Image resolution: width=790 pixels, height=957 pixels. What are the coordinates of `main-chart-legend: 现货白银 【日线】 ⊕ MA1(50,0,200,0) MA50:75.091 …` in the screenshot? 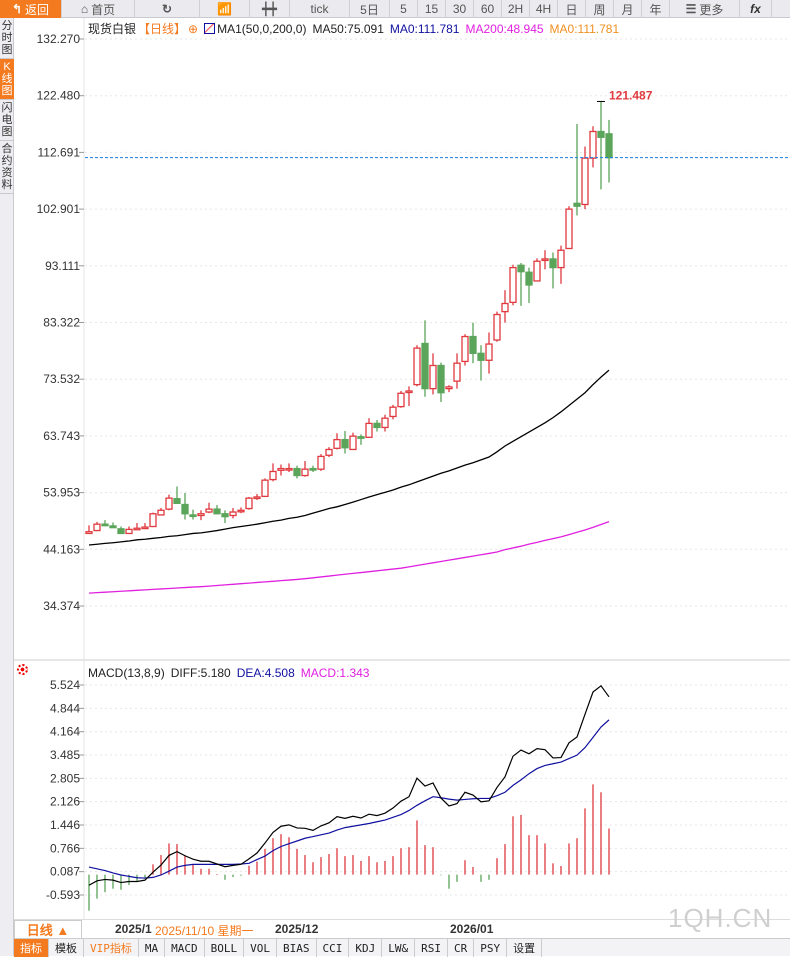 It's located at (353, 28).